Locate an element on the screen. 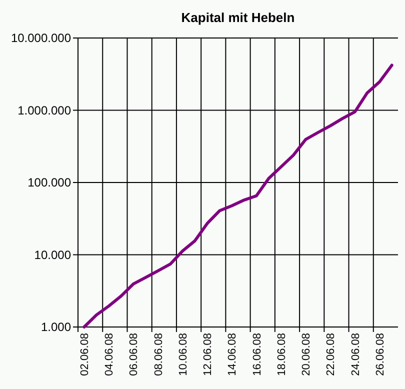 The height and width of the screenshot is (389, 405). x-tick-label: 26.06.08 is located at coordinates (380, 354).